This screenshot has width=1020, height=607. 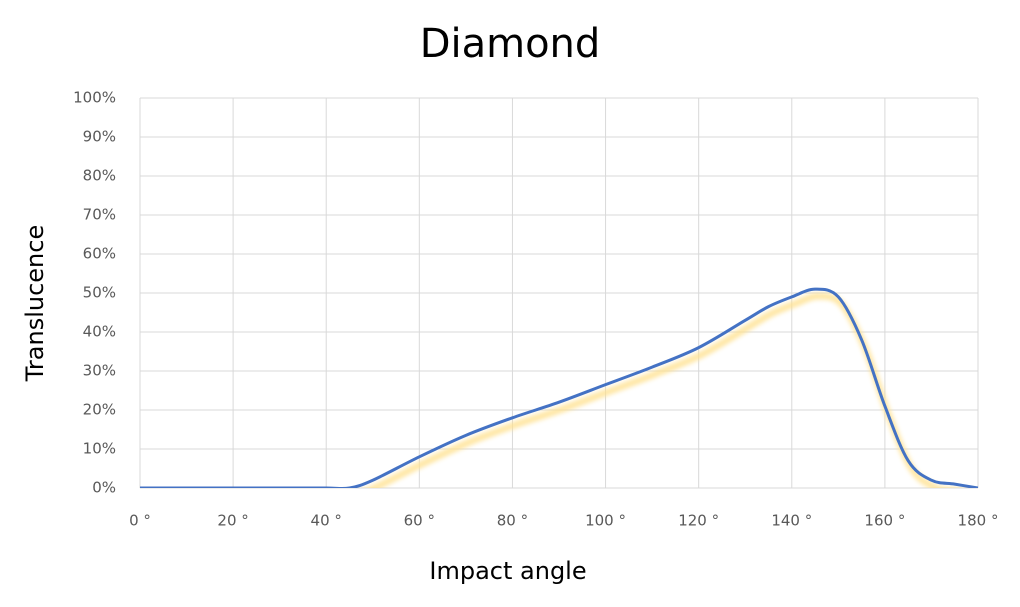 What do you see at coordinates (35, 303) in the screenshot?
I see `y-axis-label: Translucence` at bounding box center [35, 303].